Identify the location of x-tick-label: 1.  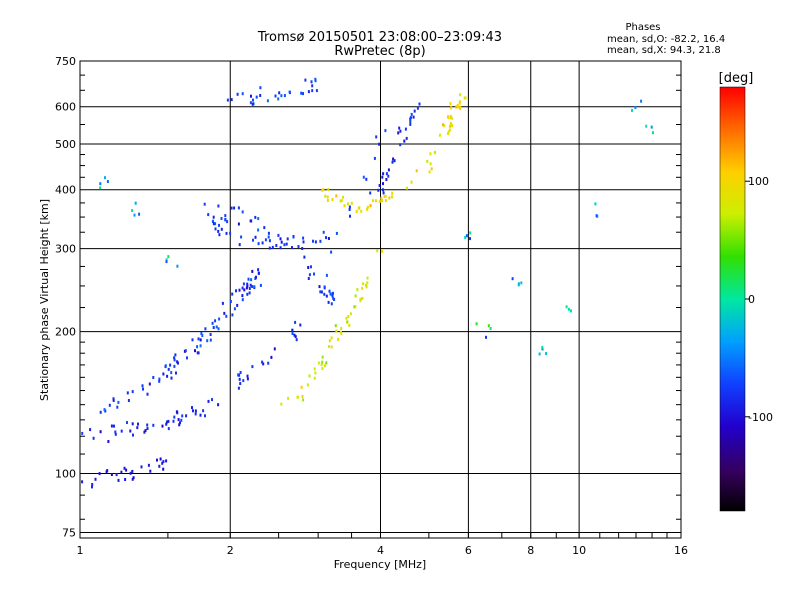
(80, 550).